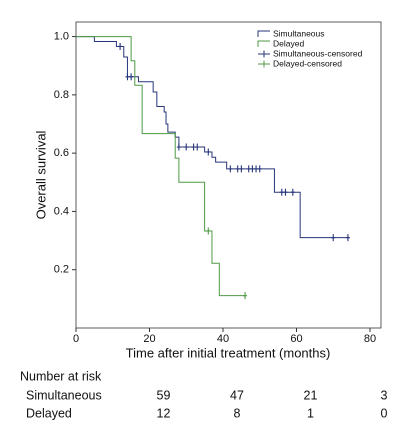 This screenshot has width=406, height=428. What do you see at coordinates (228, 352) in the screenshot?
I see `x-axis-title: Time after initial treatment (months)` at bounding box center [228, 352].